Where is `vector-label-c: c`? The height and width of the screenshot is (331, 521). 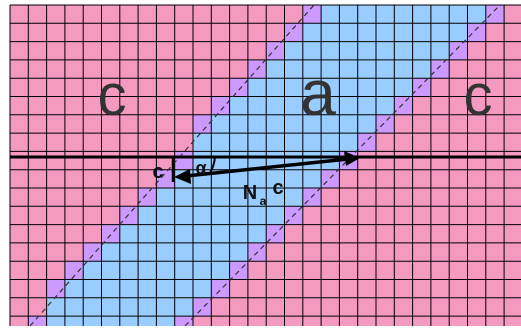 vector-label-c: c is located at coordinates (277, 188).